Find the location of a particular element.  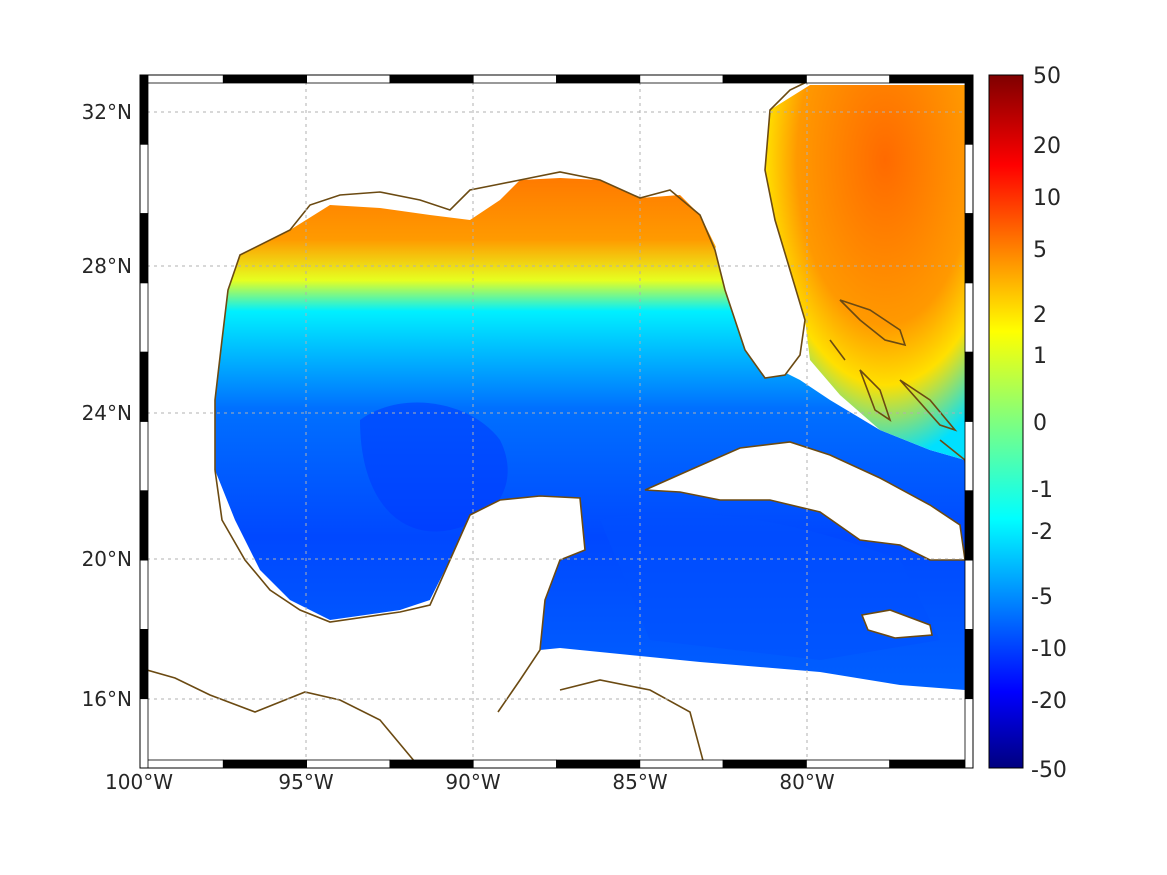

cb-label-minus-50: -50 is located at coordinates (1049, 770).